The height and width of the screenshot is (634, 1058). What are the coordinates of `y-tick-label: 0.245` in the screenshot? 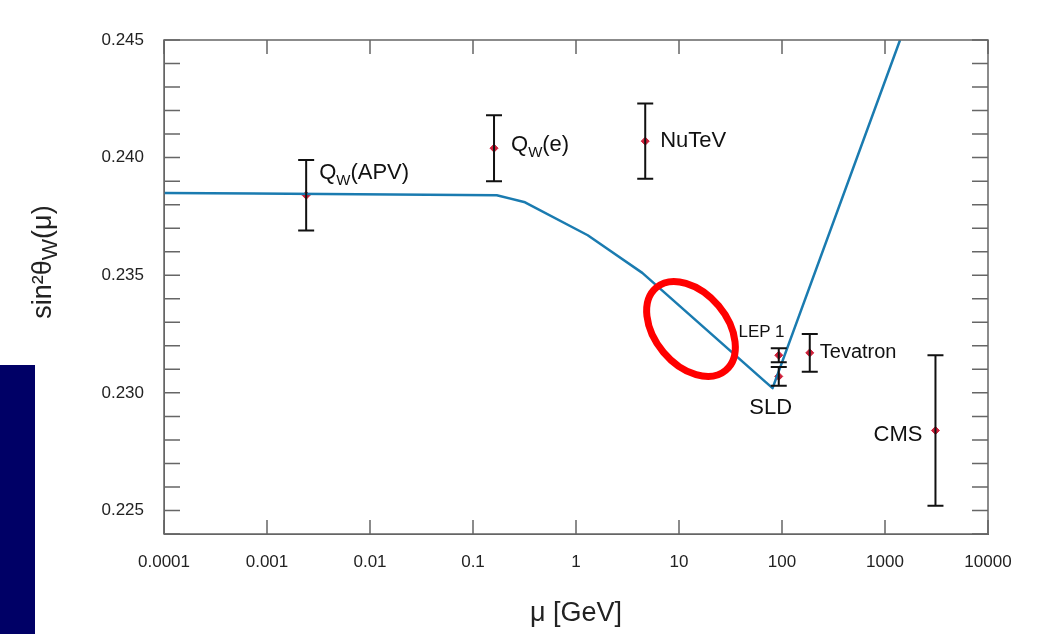 It's located at (122, 39).